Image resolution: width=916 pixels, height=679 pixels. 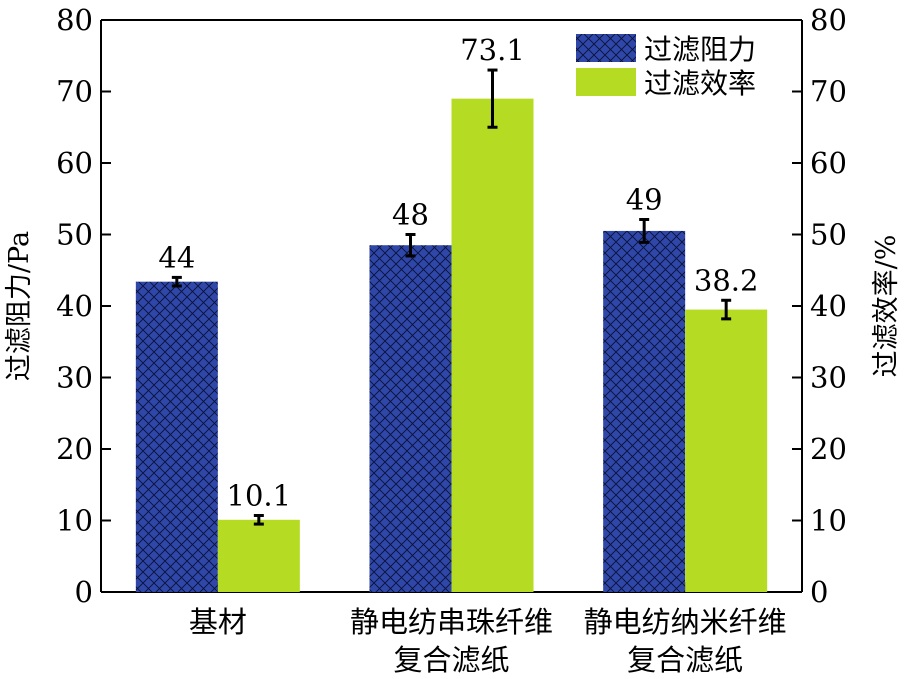 What do you see at coordinates (410, 215) in the screenshot?
I see `data-label: 48` at bounding box center [410, 215].